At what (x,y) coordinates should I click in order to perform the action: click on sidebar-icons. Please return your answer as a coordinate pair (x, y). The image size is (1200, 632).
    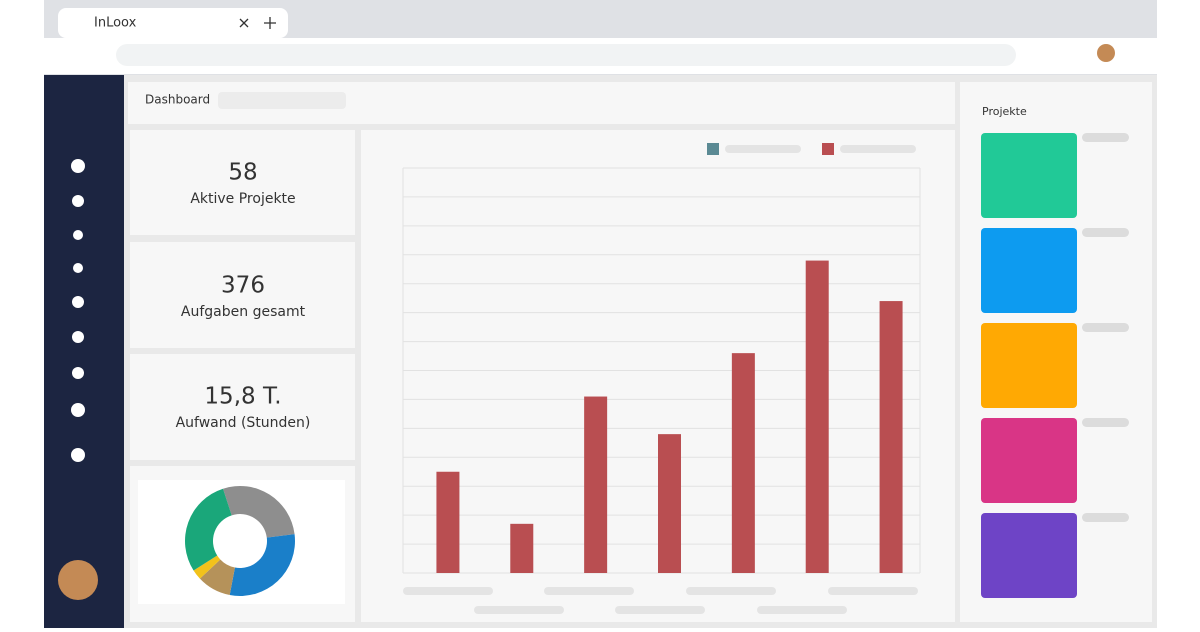
    Looking at the image, I should click on (78, 379).